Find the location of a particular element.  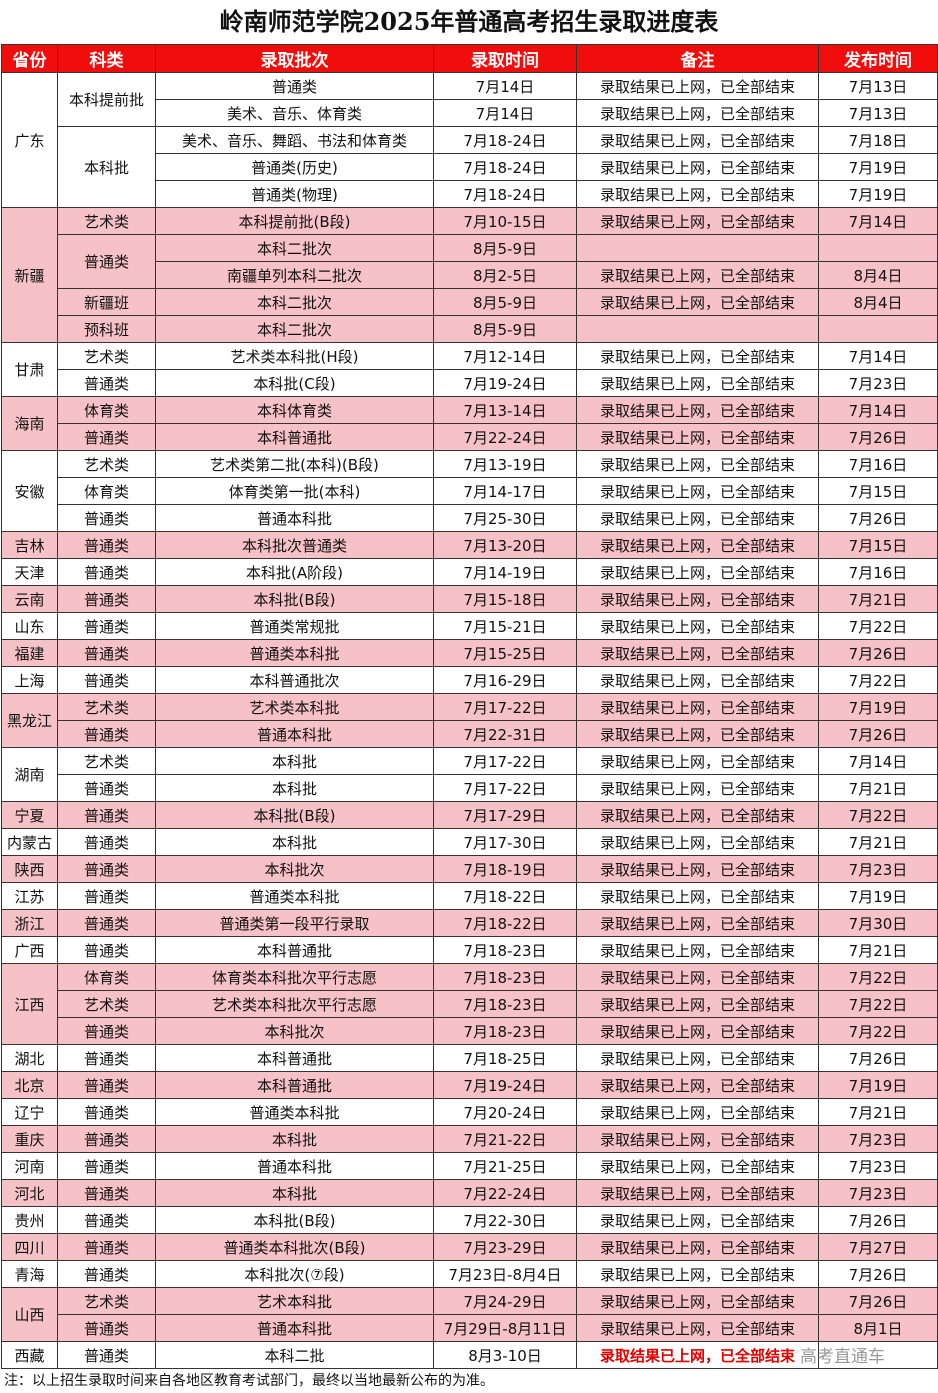

table-row: 新疆 艺术类 本科提前批(B段) 7月10-15日 录取结果已上网，已全部结束 7月14日 is located at coordinates (469, 275).